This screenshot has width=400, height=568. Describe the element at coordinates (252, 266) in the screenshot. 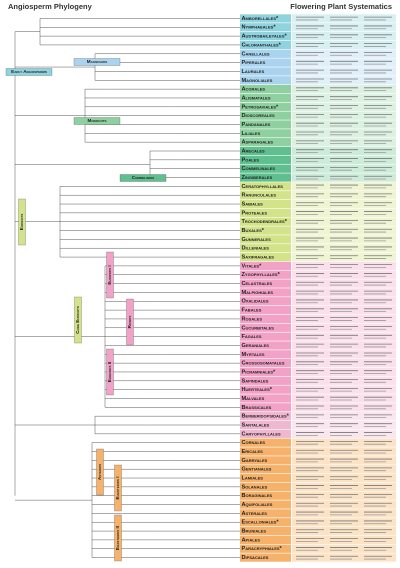

I see `order-name: Vitales*` at that location.